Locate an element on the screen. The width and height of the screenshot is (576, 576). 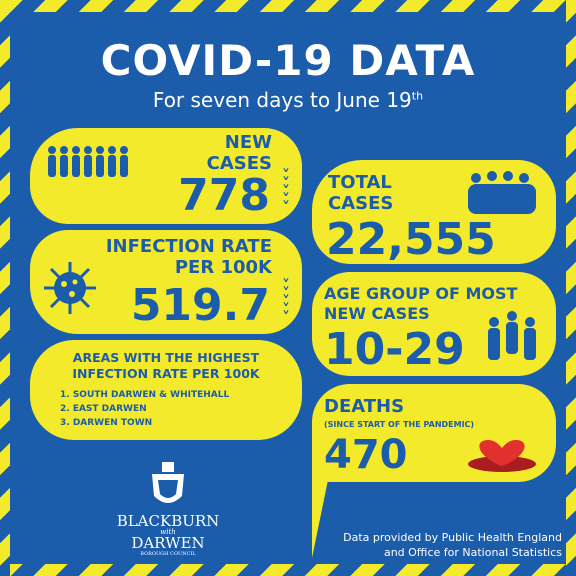
infection-rate-card: INFECTION RATE PER 100K 519.7 ˅ ˅ ˅ ˅ ˅ is located at coordinates (166, 282).